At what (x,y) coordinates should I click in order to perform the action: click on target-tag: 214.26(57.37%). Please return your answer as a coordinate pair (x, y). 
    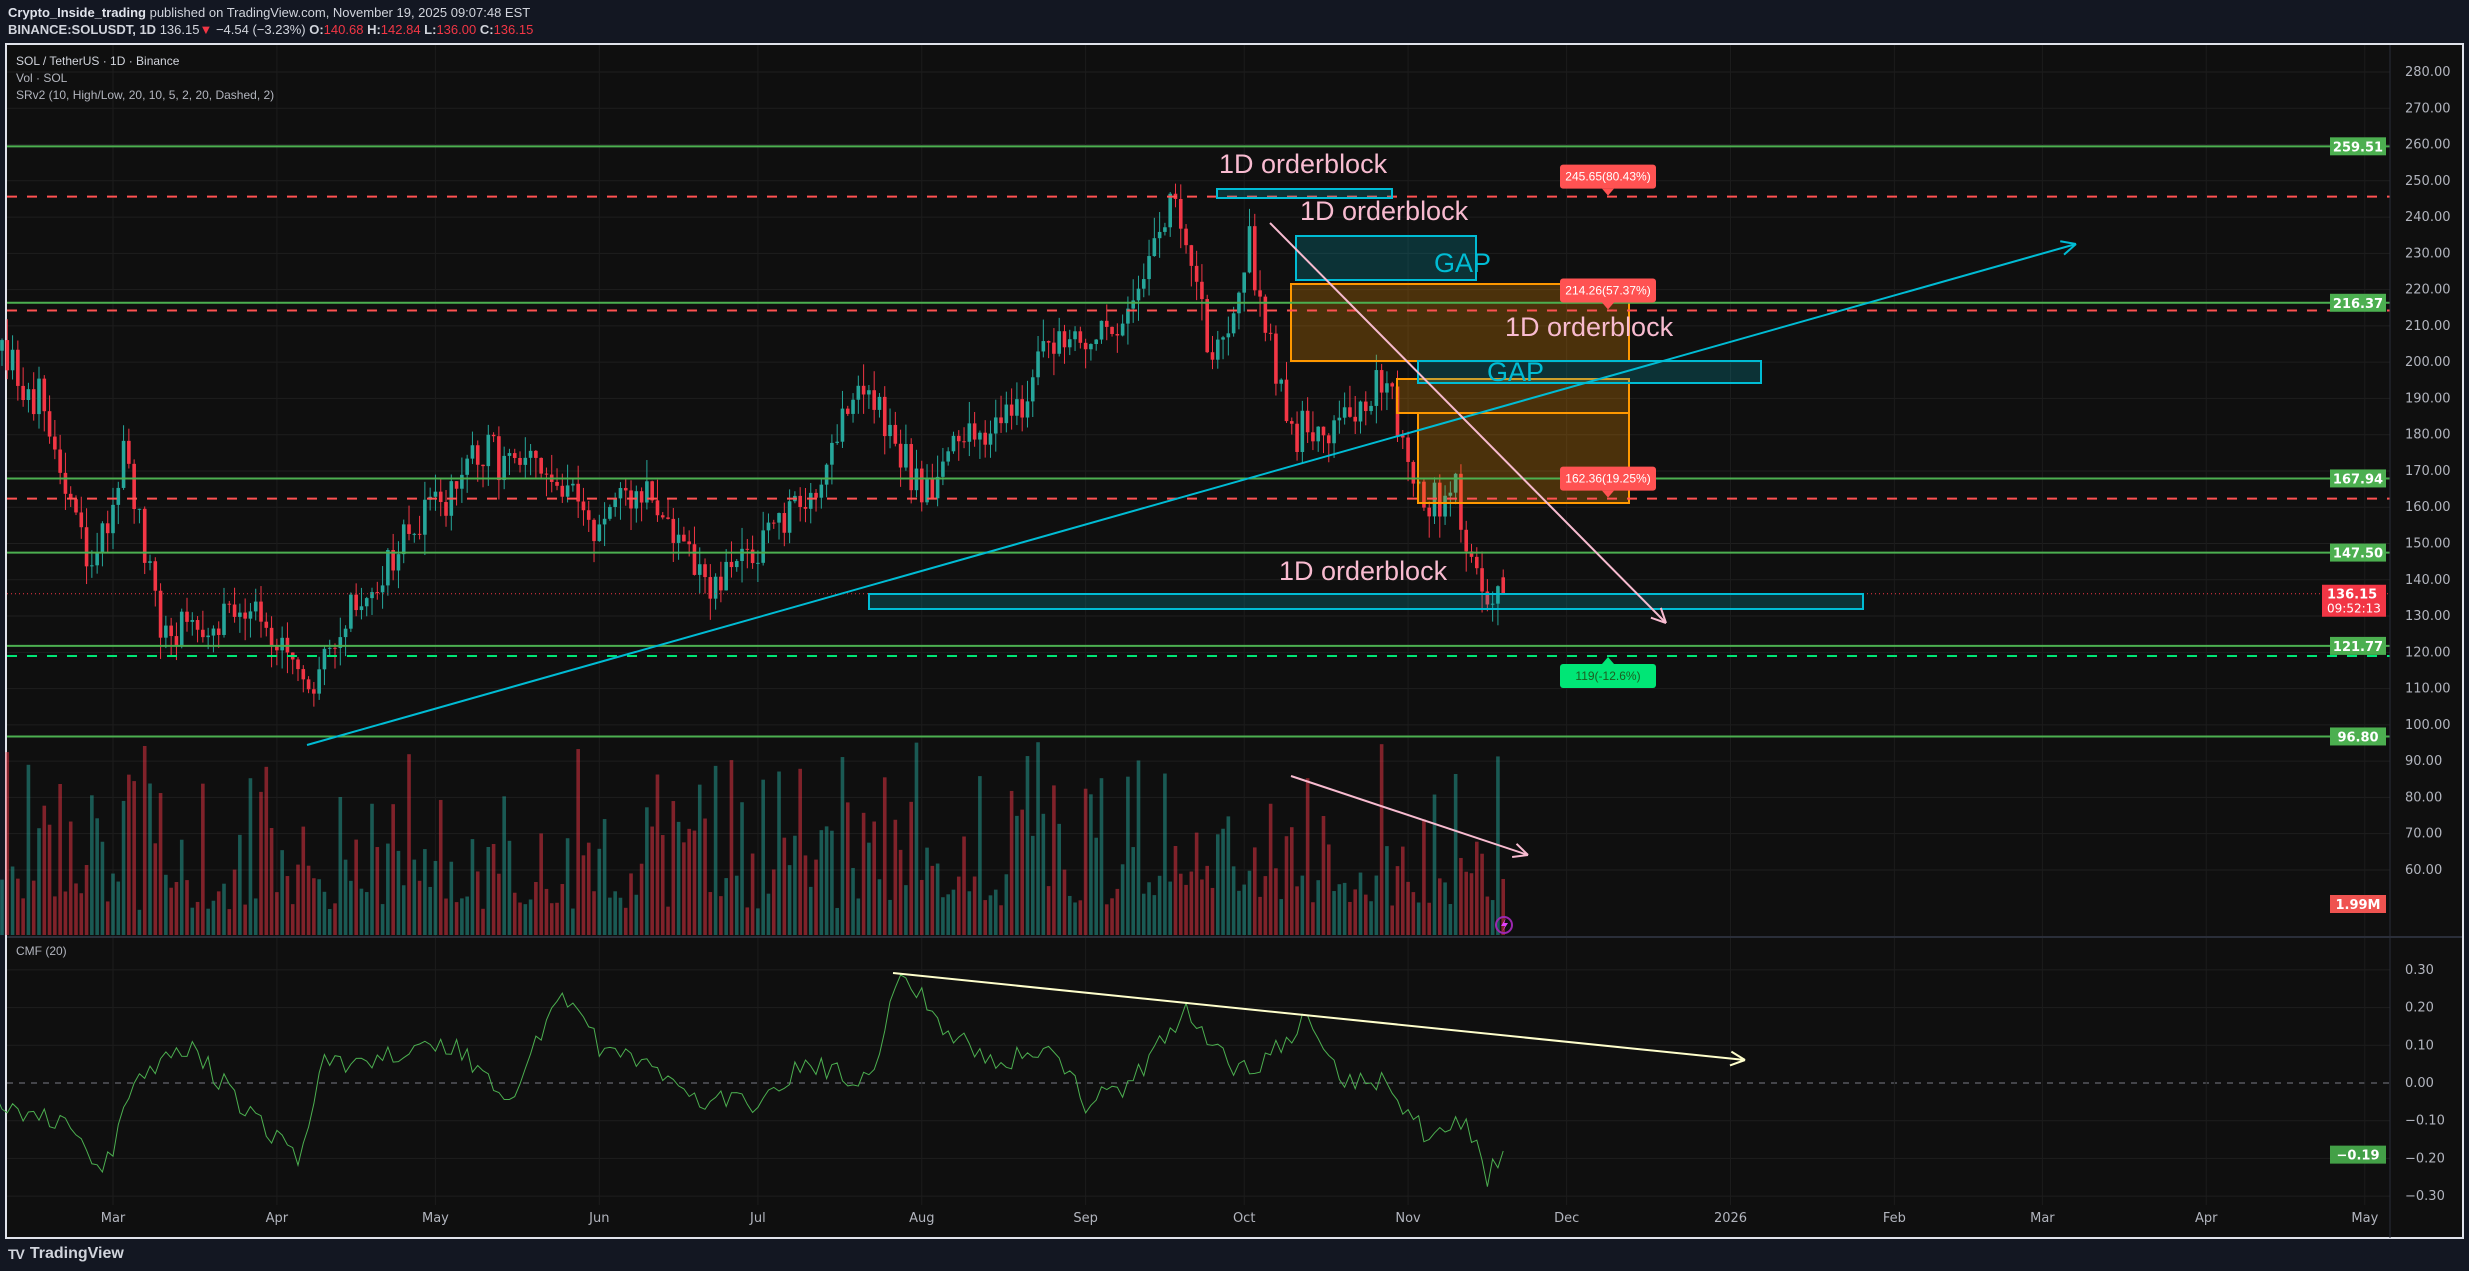
    Looking at the image, I should click on (1608, 294).